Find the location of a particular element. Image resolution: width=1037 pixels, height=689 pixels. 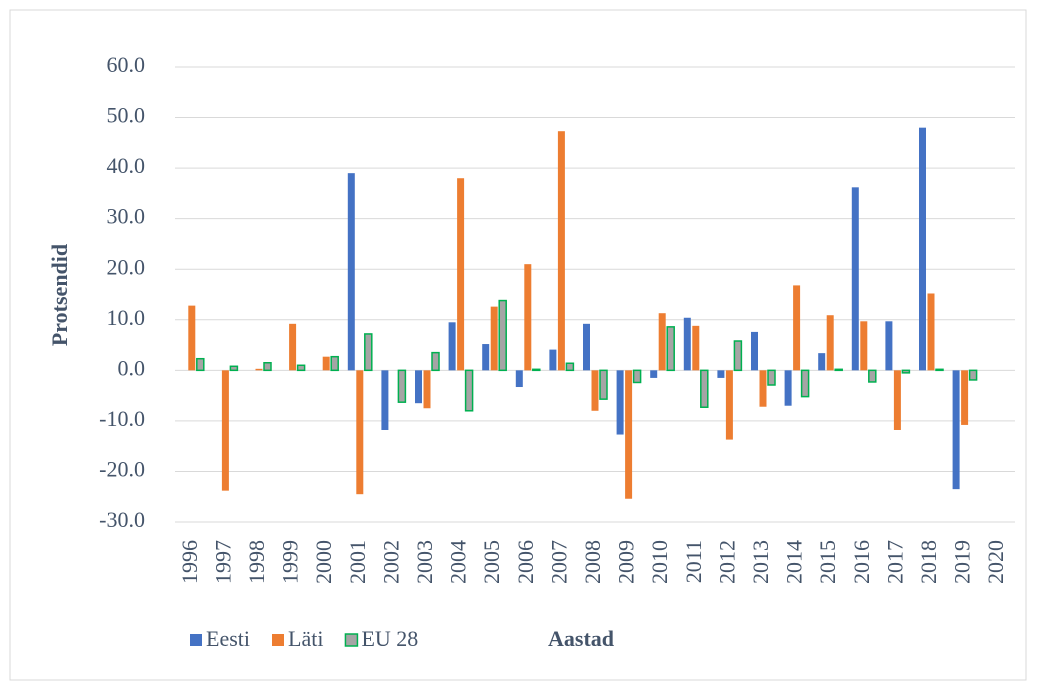

x-tick-label: 2004 is located at coordinates (458, 562).